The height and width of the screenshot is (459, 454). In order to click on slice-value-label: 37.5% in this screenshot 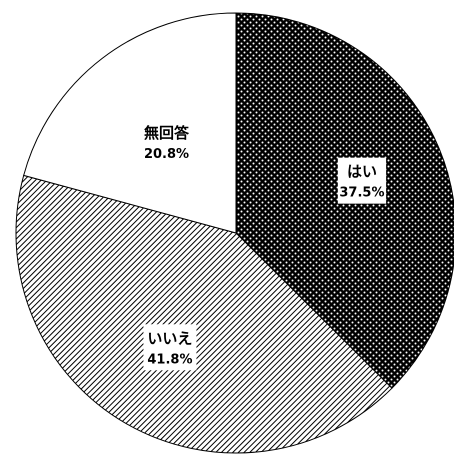, I will do `click(361, 193)`.